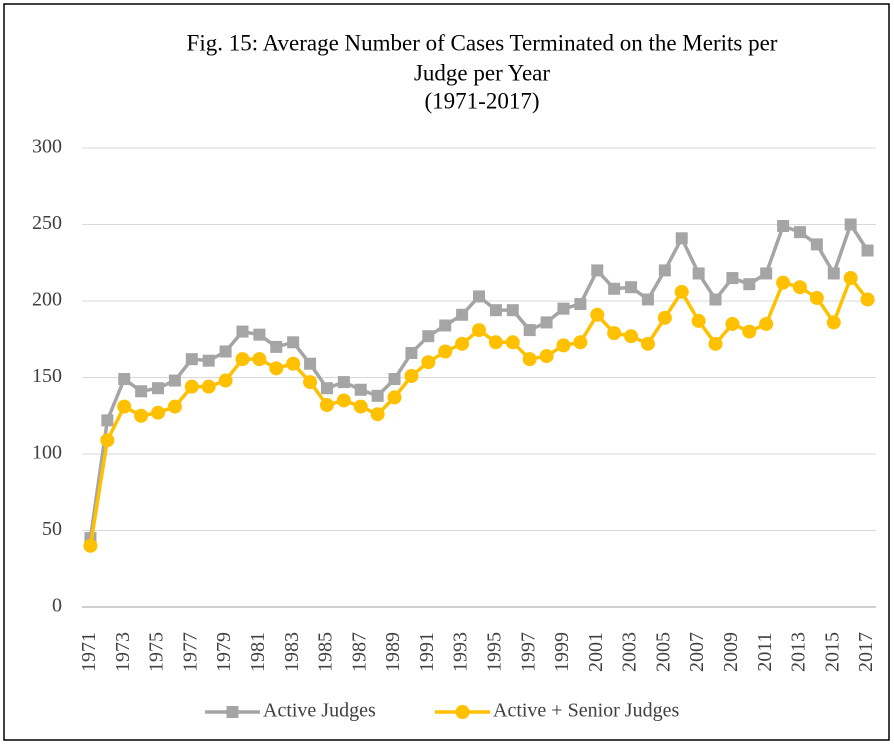  I want to click on x-tick-label: 1971, so click(89, 652).